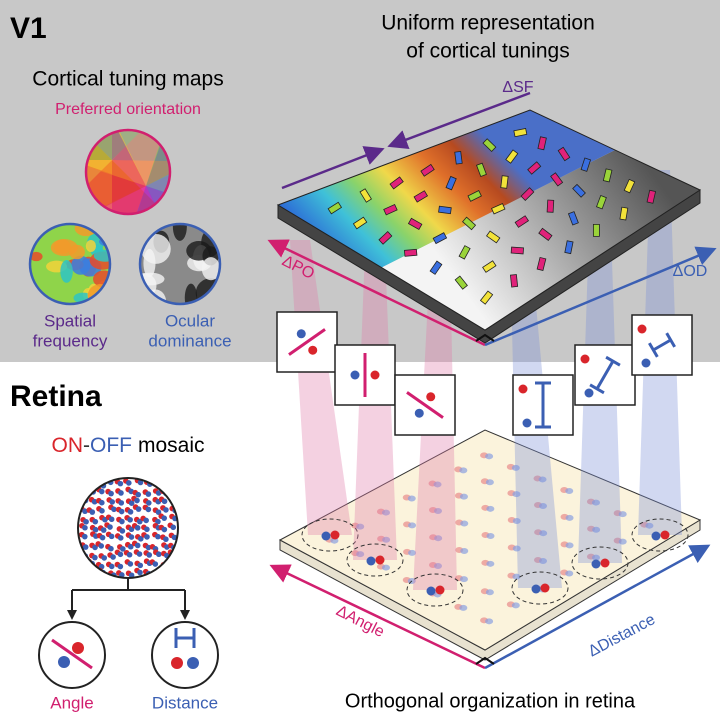 The image size is (720, 720). Describe the element at coordinates (189, 340) in the screenshot. I see `od-label-2: dominance` at that location.